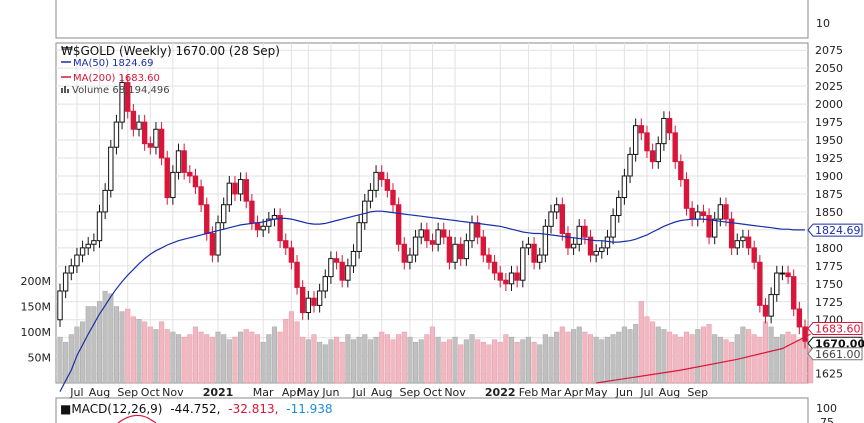 This screenshot has height=423, width=864. I want to click on volume-icon, so click(65, 89).